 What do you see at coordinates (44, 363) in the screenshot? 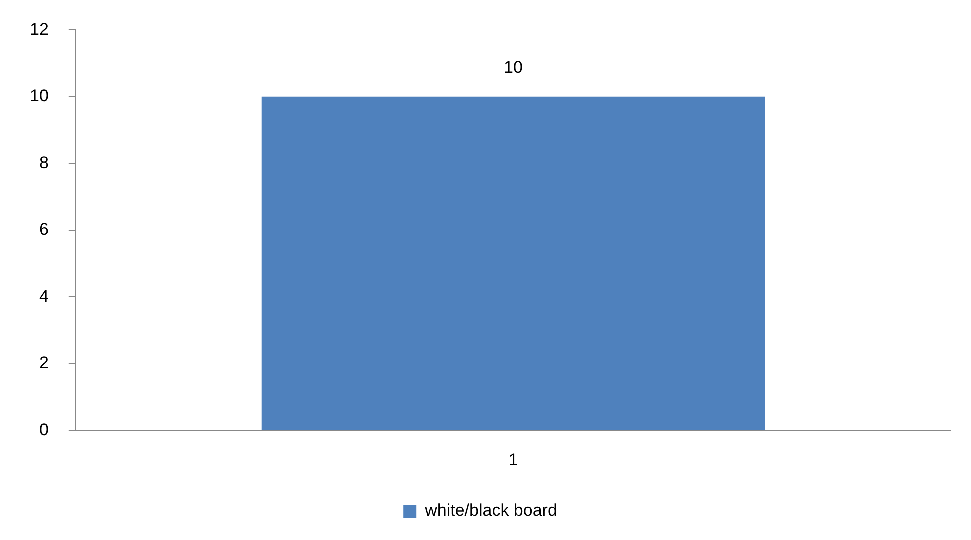
I see `y-tick-label: 2` at bounding box center [44, 363].